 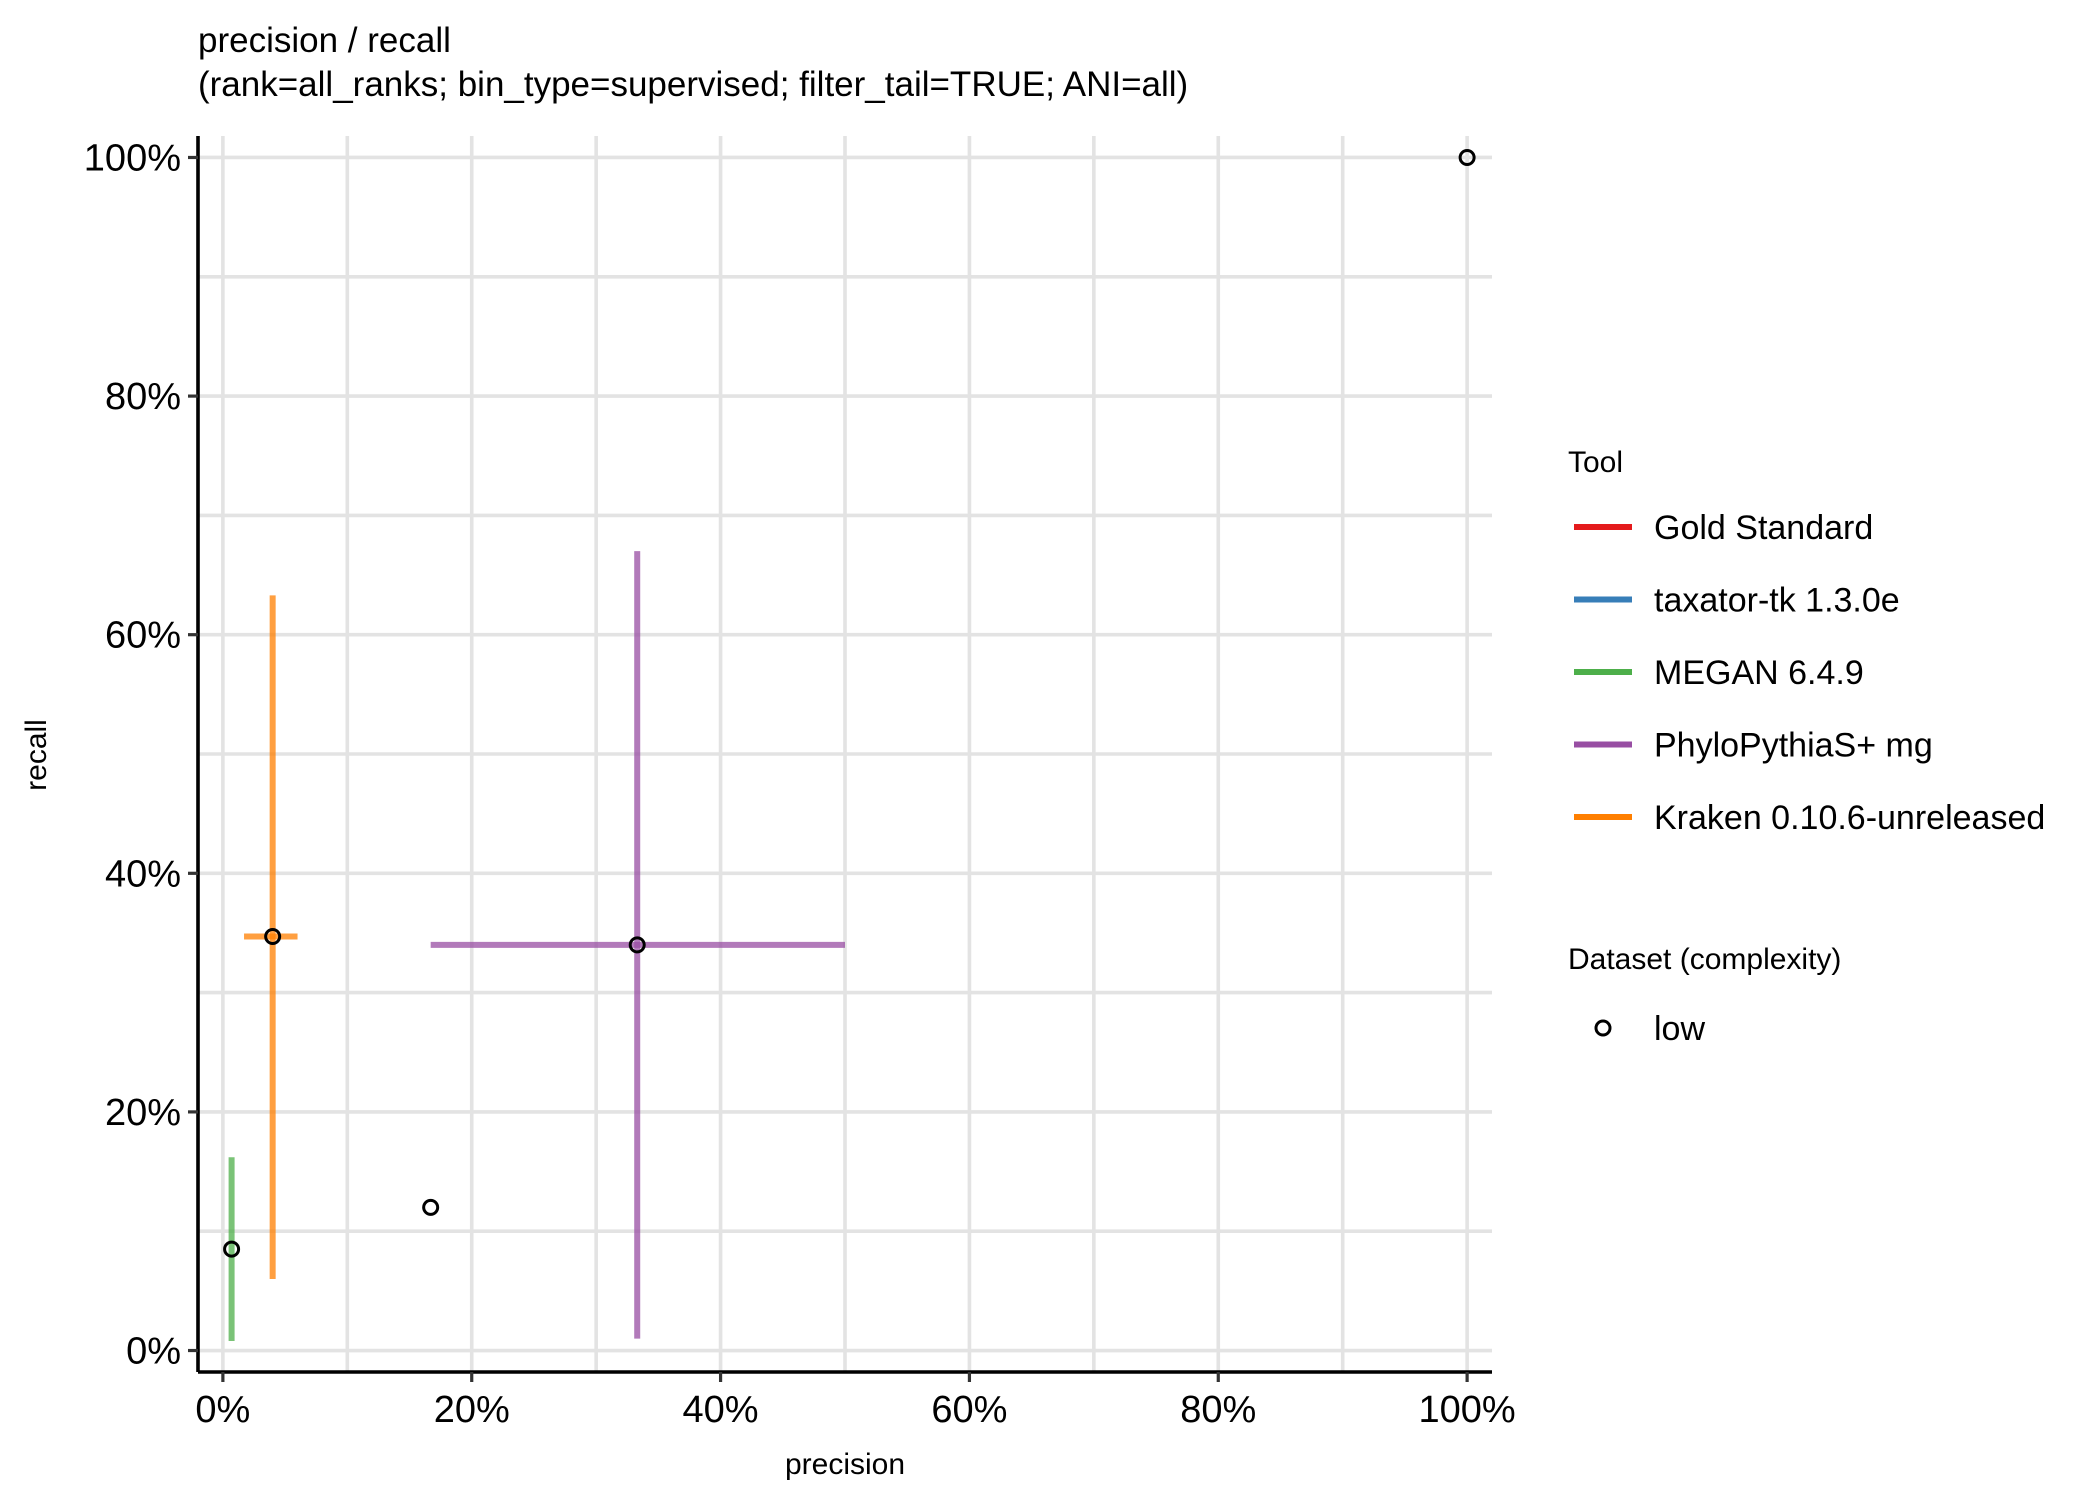 What do you see at coordinates (1595, 462) in the screenshot?
I see `legend-tool-title: Tool` at bounding box center [1595, 462].